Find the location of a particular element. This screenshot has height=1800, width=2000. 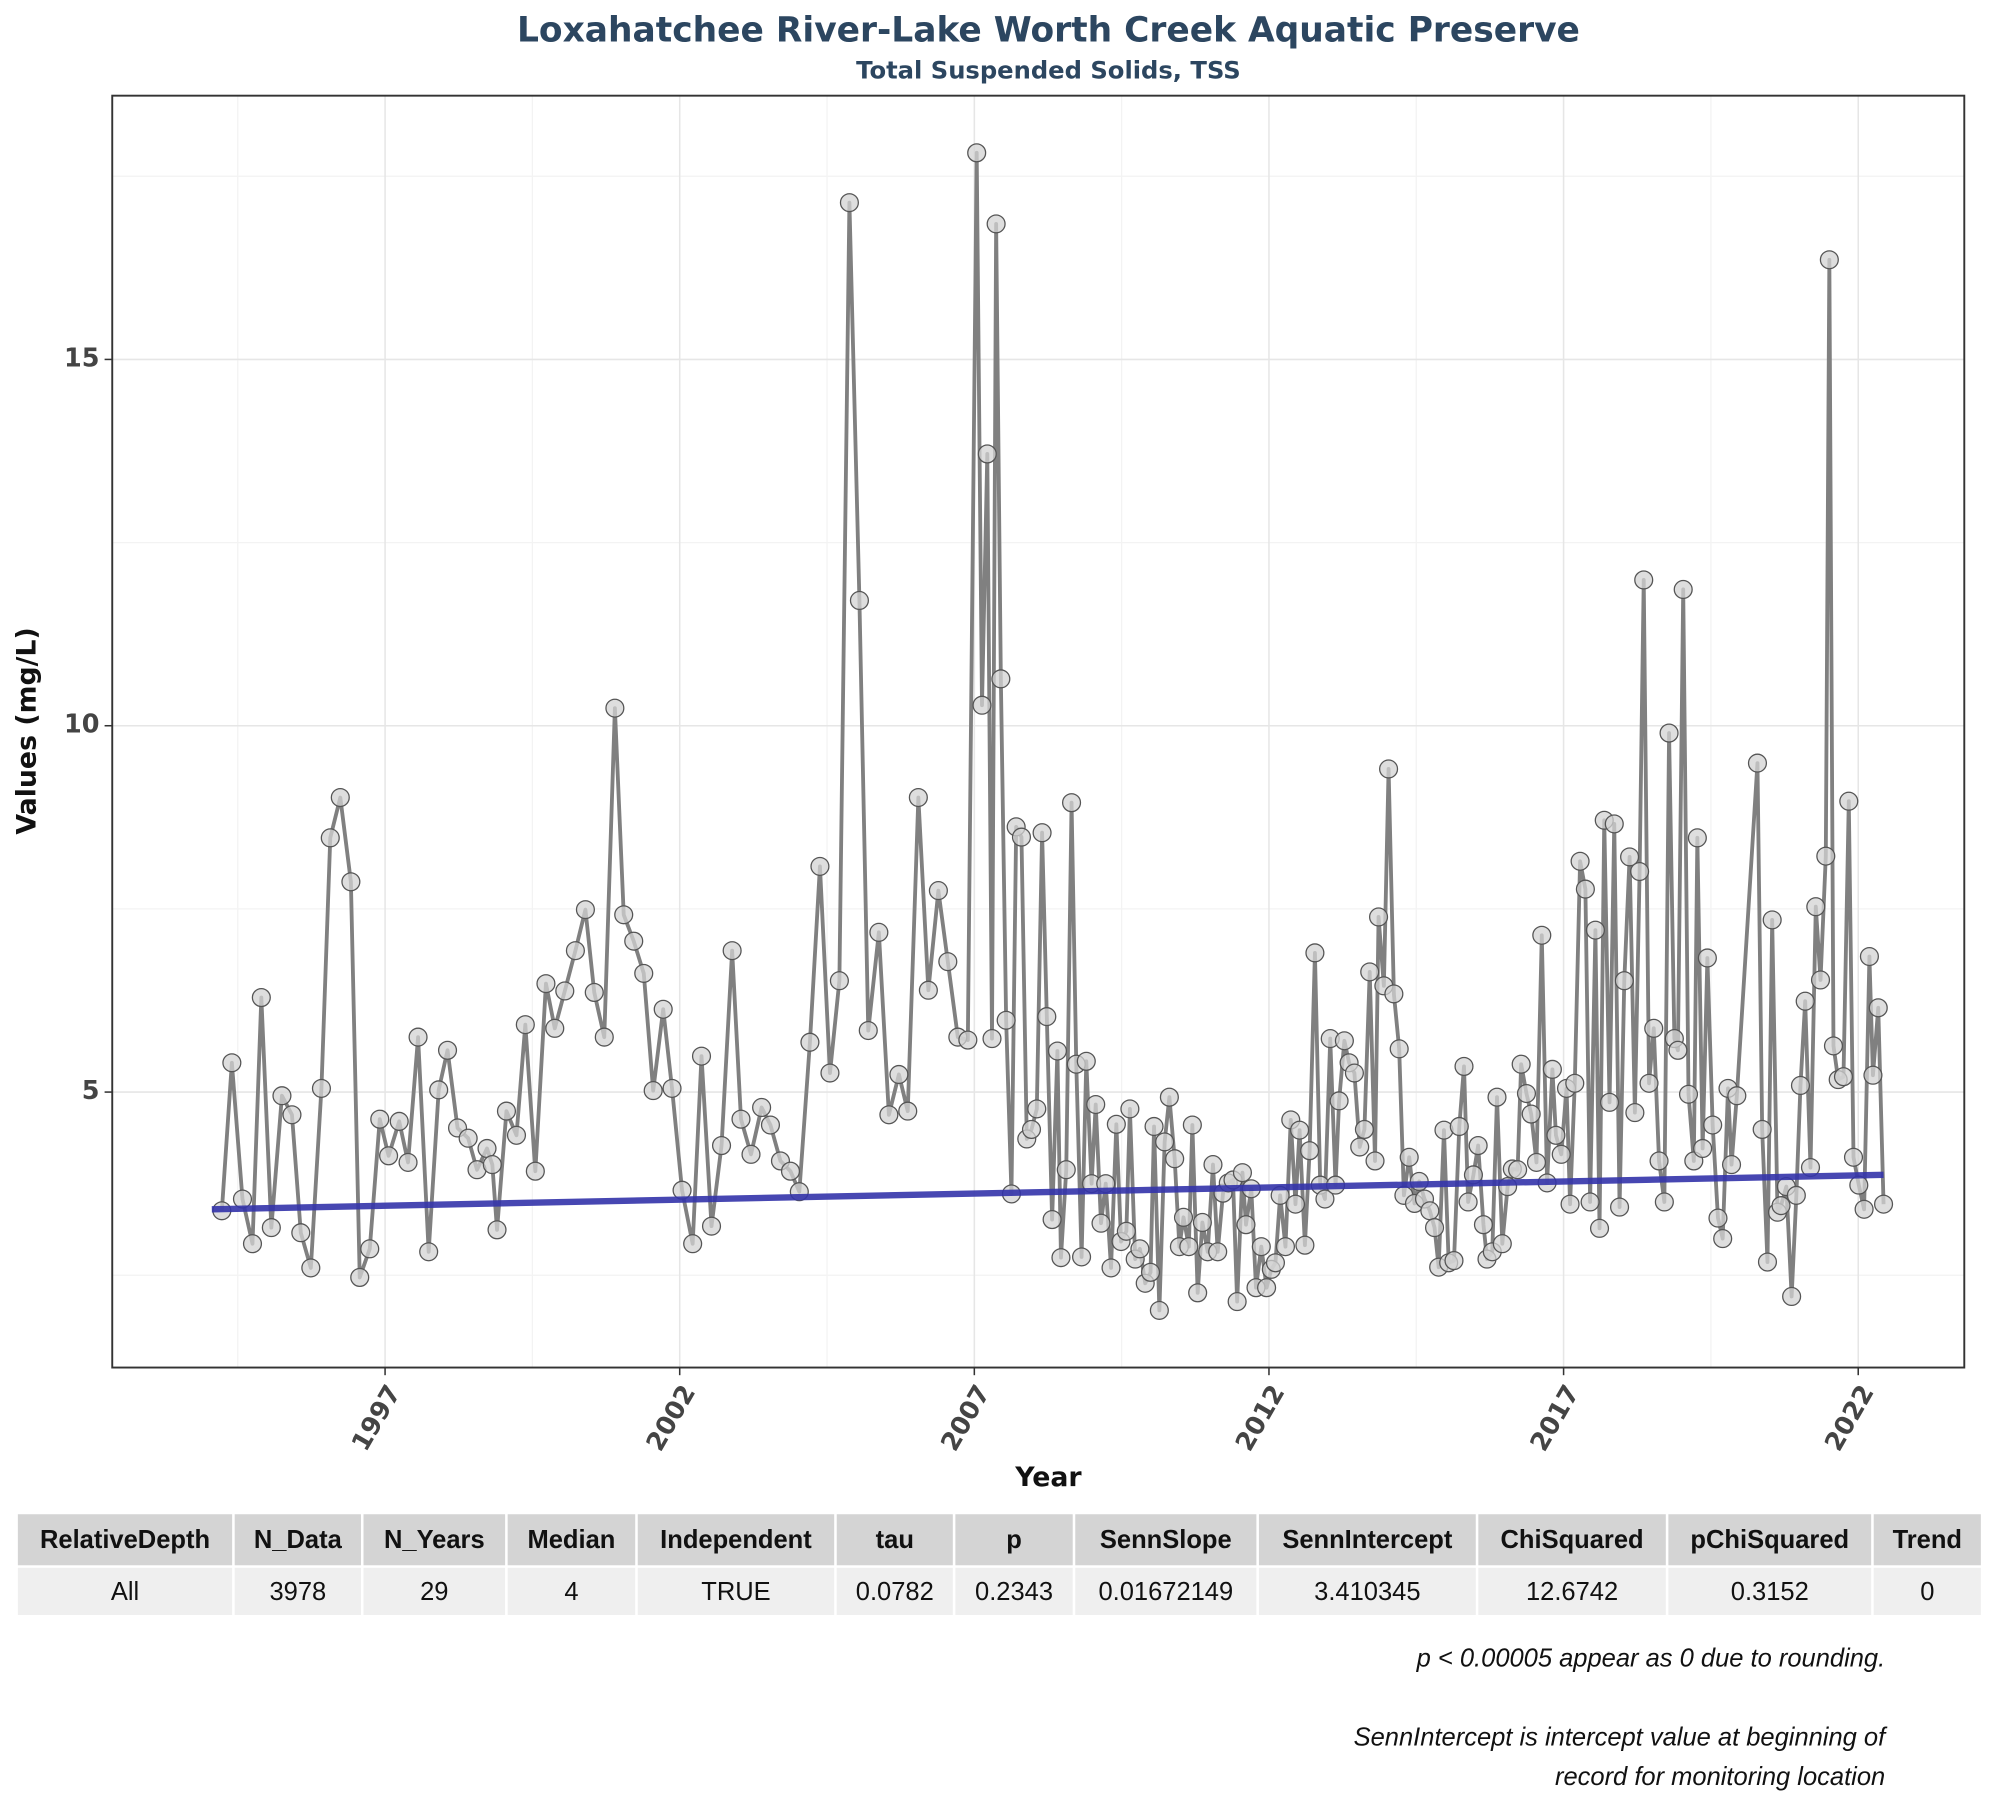

x-tick-label: 2017 is located at coordinates (1554, 1418).